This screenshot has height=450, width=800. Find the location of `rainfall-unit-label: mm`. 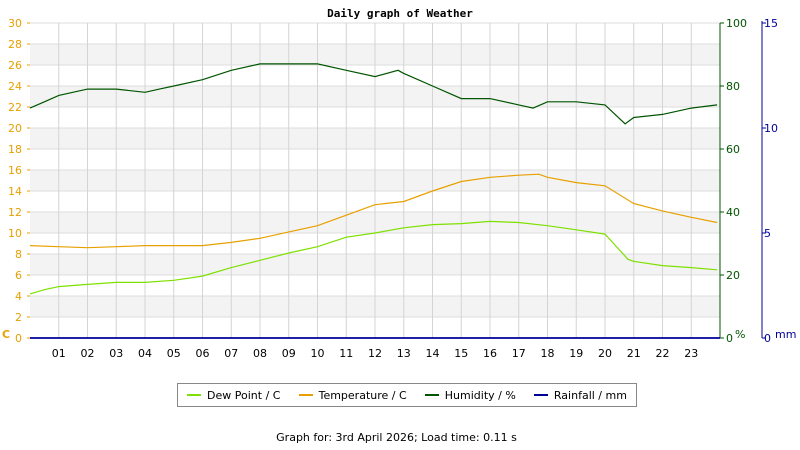

rainfall-unit-label: mm is located at coordinates (785, 334).